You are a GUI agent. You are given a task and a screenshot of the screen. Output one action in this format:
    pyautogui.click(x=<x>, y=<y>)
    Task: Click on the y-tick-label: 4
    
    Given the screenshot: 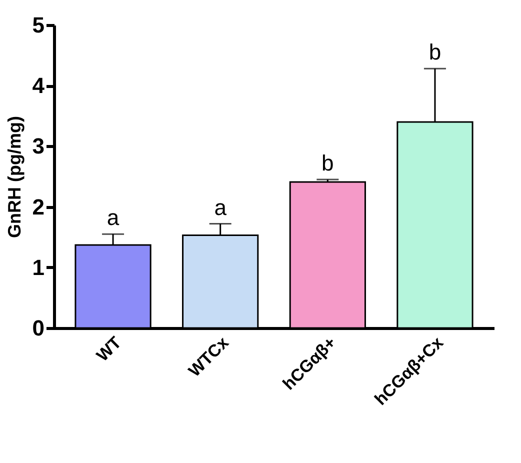 What is the action you would take?
    pyautogui.click(x=39, y=85)
    